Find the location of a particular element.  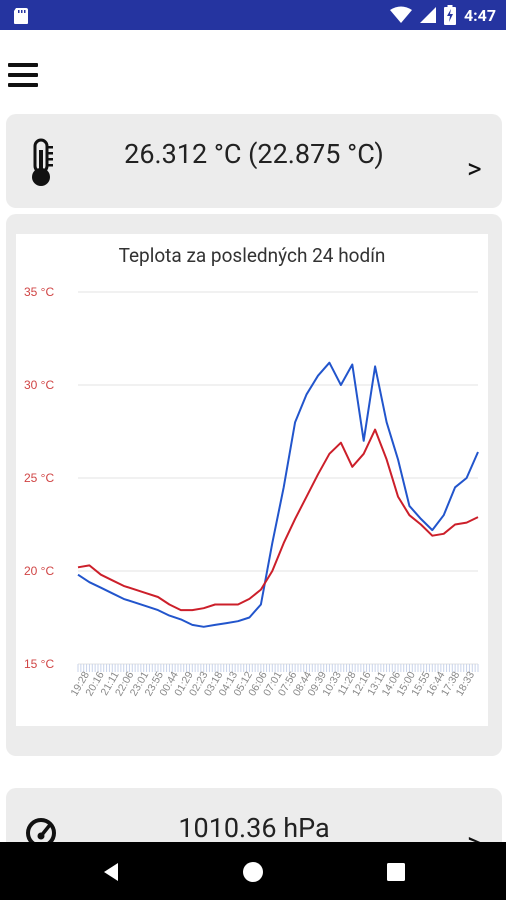

chart-title: Teplota za posledných 24 hodín is located at coordinates (252, 255).